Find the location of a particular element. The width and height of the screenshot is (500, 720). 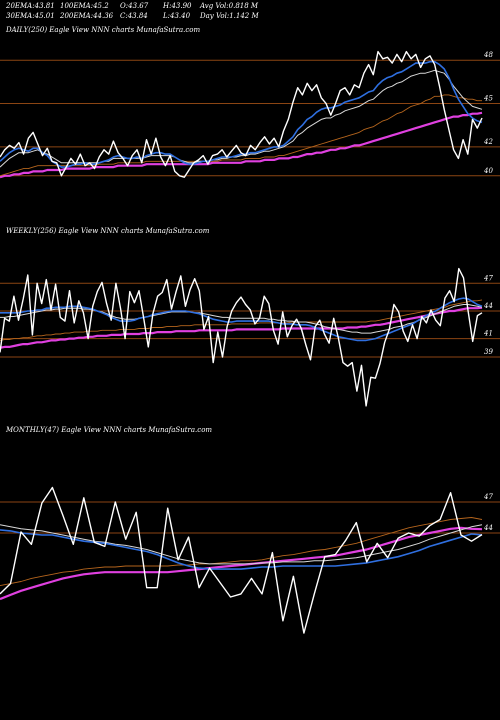

daily-ema20-line is located at coordinates (241, 114).